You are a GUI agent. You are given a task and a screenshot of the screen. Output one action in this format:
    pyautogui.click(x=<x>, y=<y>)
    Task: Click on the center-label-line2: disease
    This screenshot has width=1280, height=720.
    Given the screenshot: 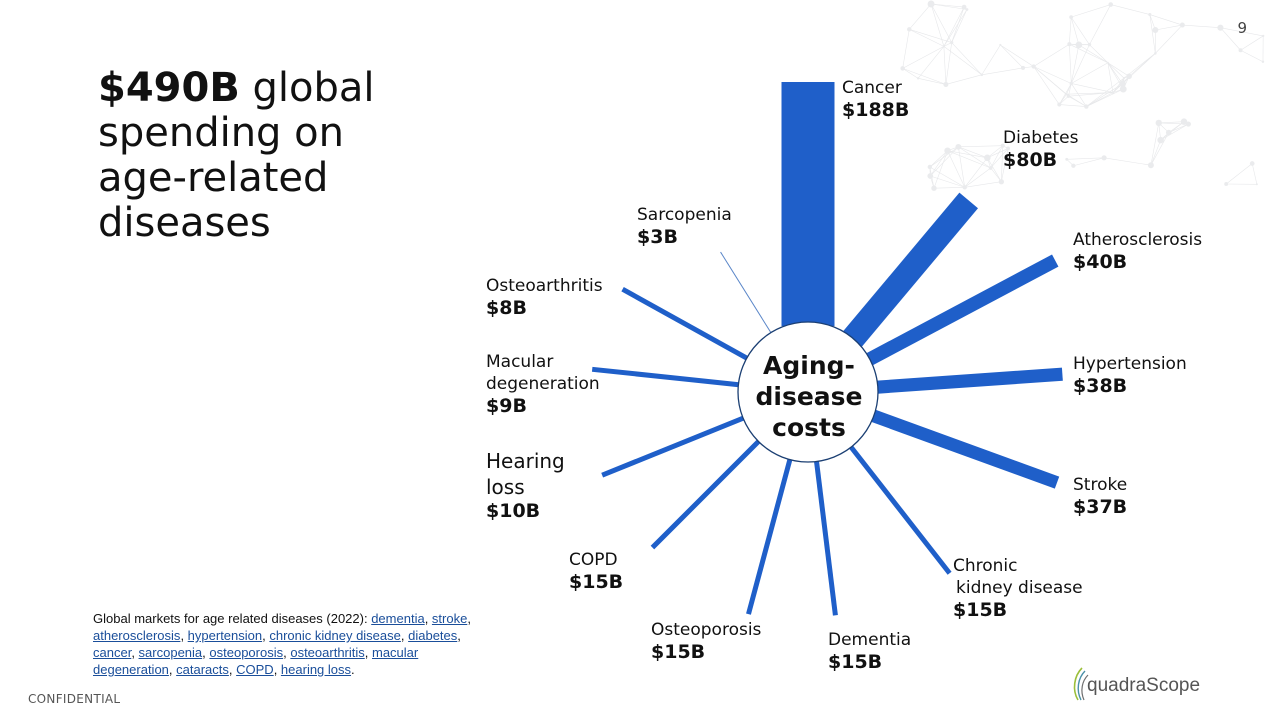 What is the action you would take?
    pyautogui.click(x=809, y=396)
    